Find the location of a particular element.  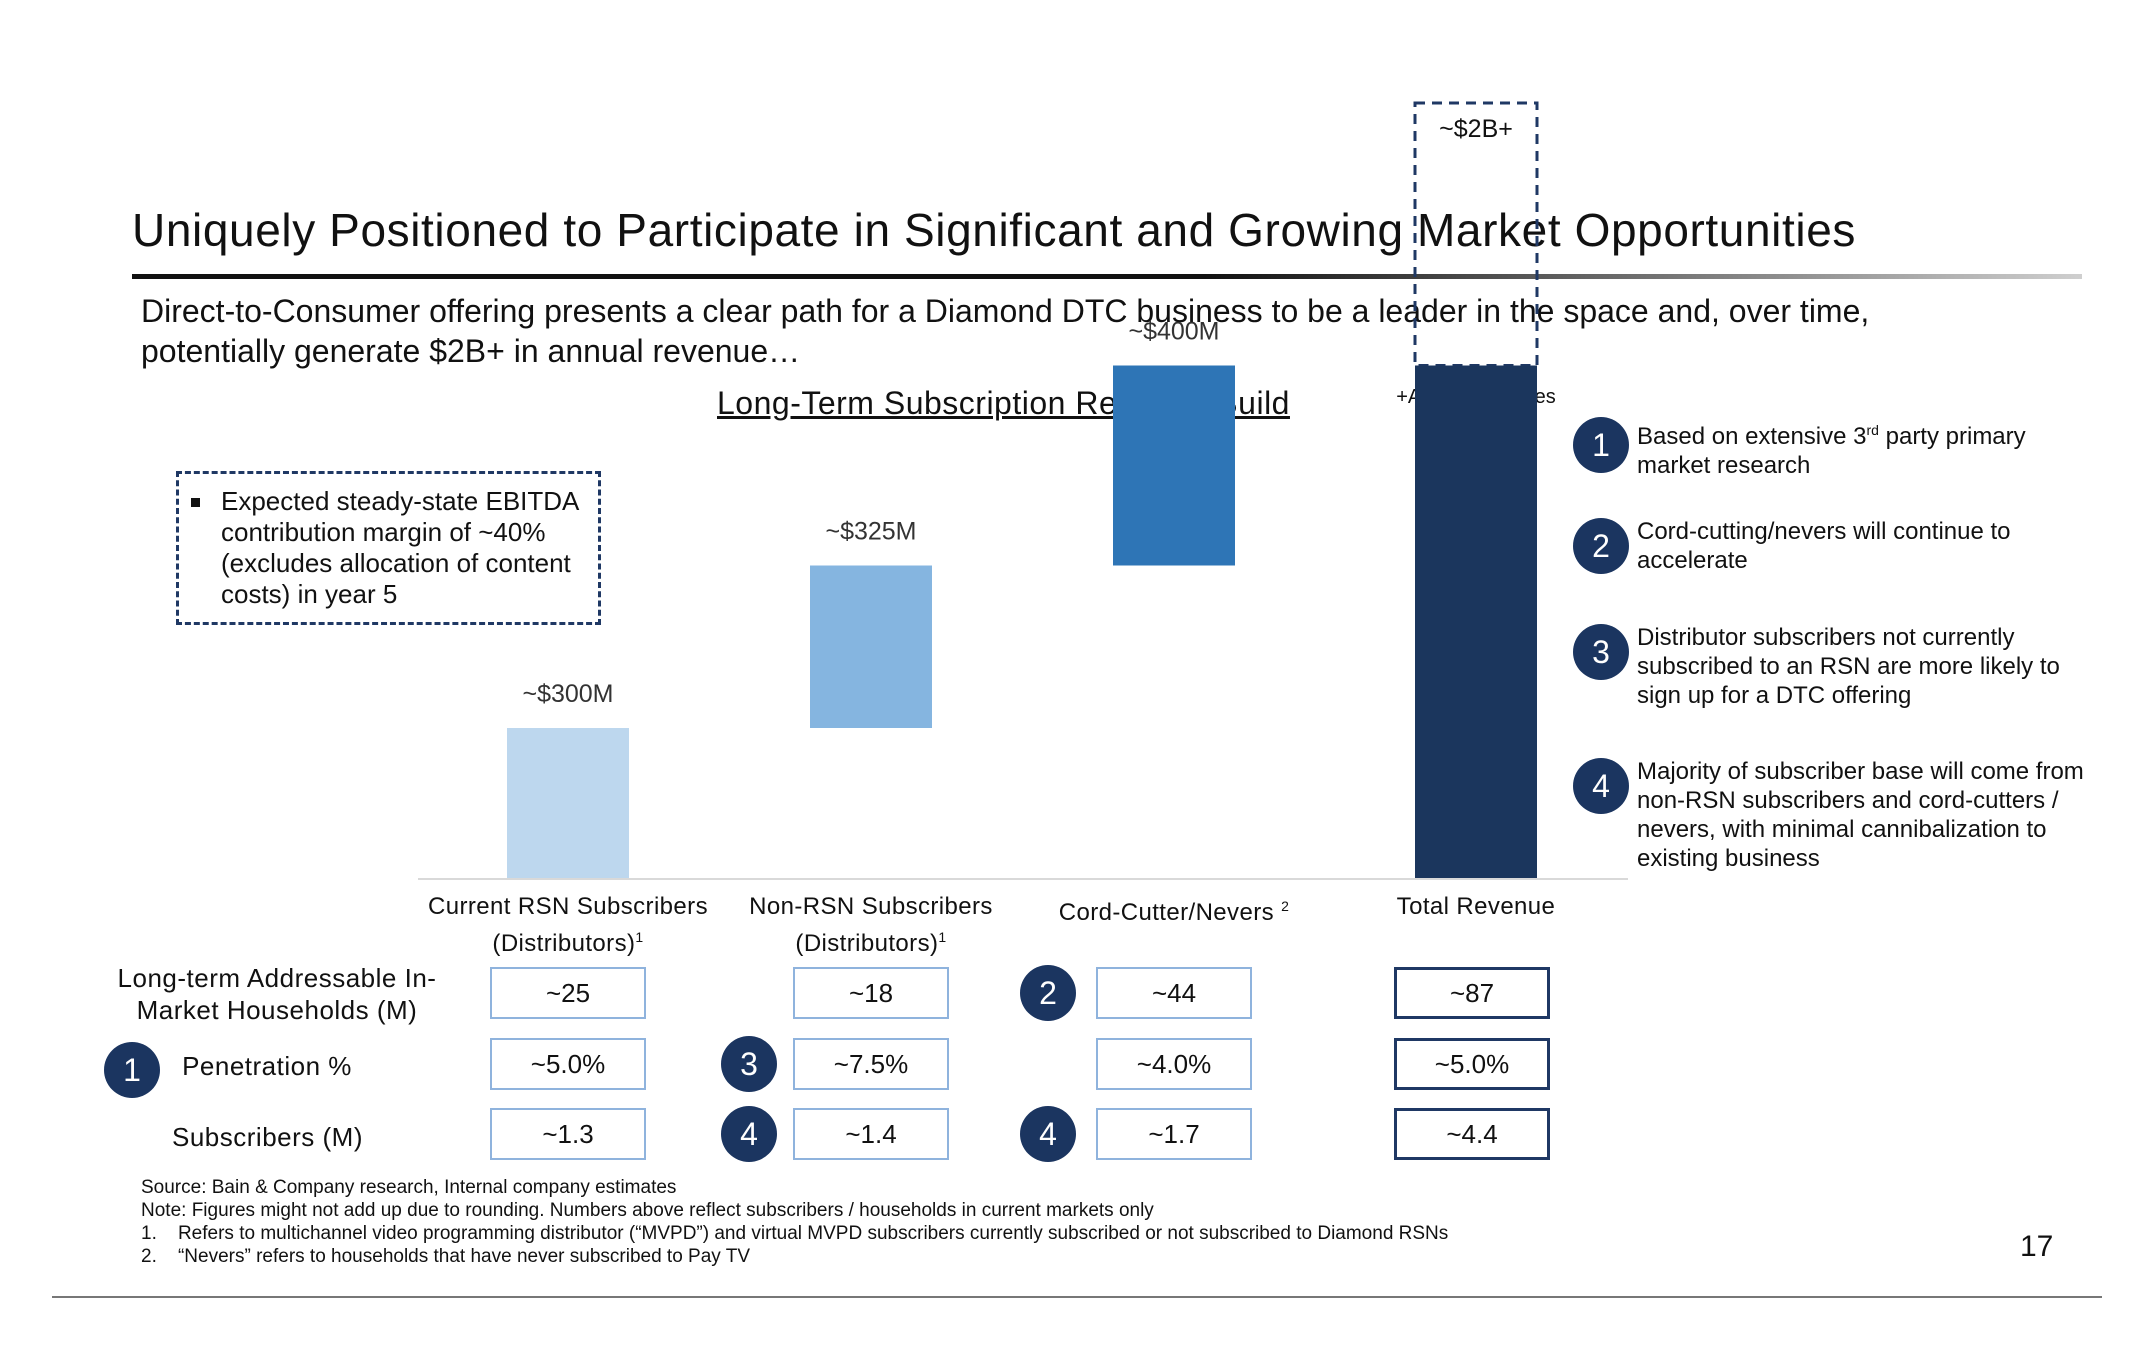

table-cell: ~1.4 is located at coordinates (871, 1134).